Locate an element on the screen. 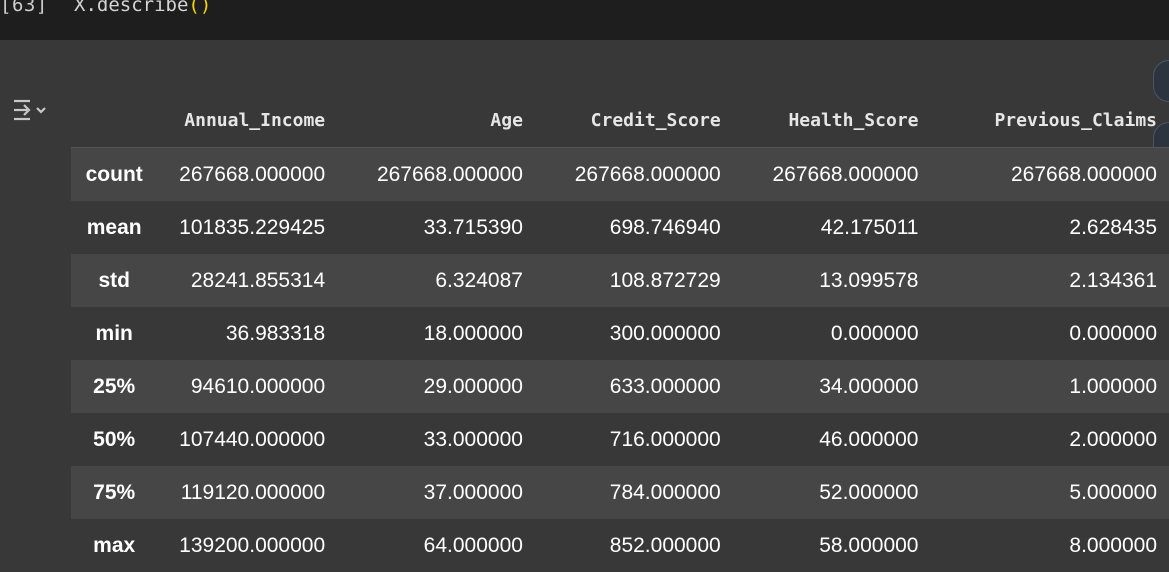 This screenshot has width=1169, height=572. table-cell: 42.175011 is located at coordinates (832, 227).